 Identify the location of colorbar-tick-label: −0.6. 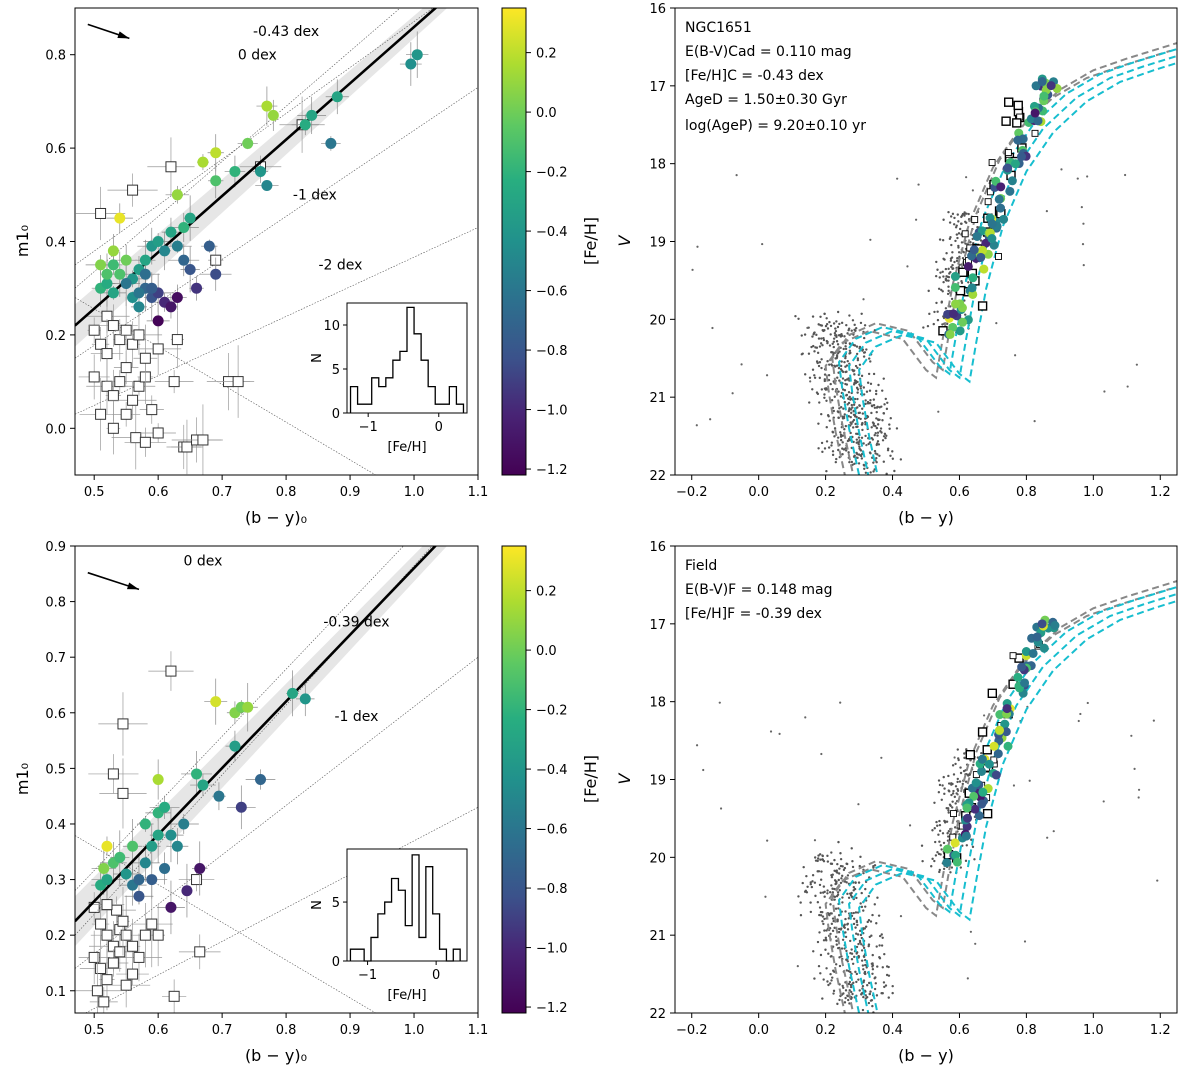
(552, 830).